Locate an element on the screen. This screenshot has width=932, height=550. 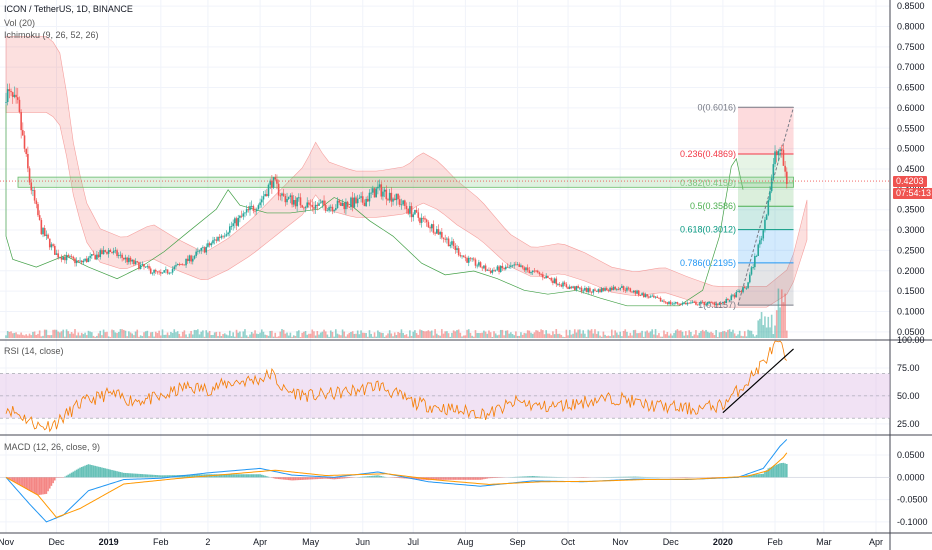
price-axis-tick-label: 0.4500 is located at coordinates (911, 169).